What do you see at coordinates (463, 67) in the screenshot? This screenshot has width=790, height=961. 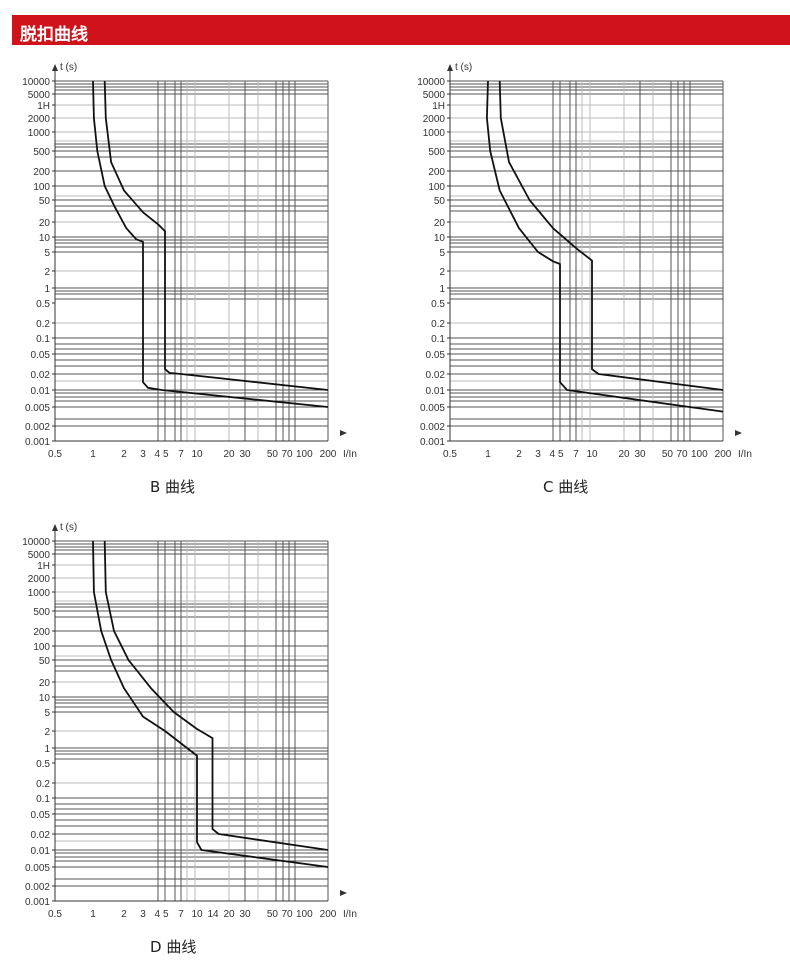 I see `y-axis-label: t (s)` at bounding box center [463, 67].